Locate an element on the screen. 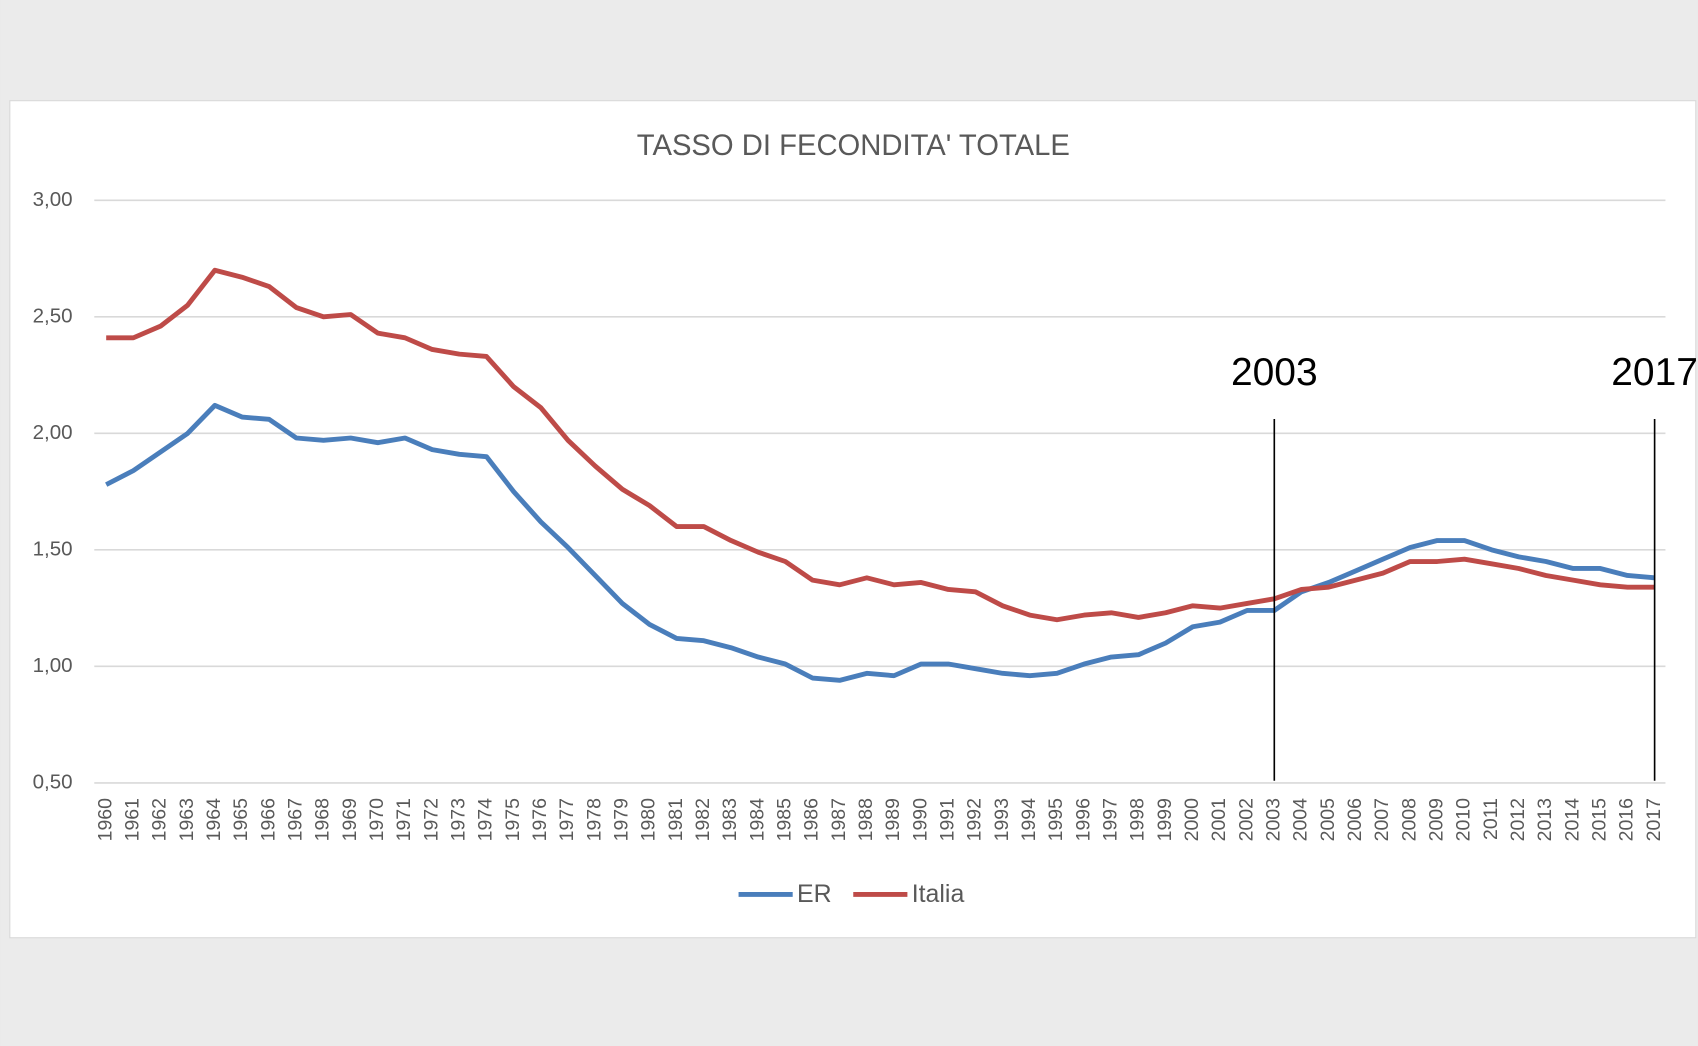 The image size is (1698, 1046). x-tick-label: 2001 is located at coordinates (1219, 819).